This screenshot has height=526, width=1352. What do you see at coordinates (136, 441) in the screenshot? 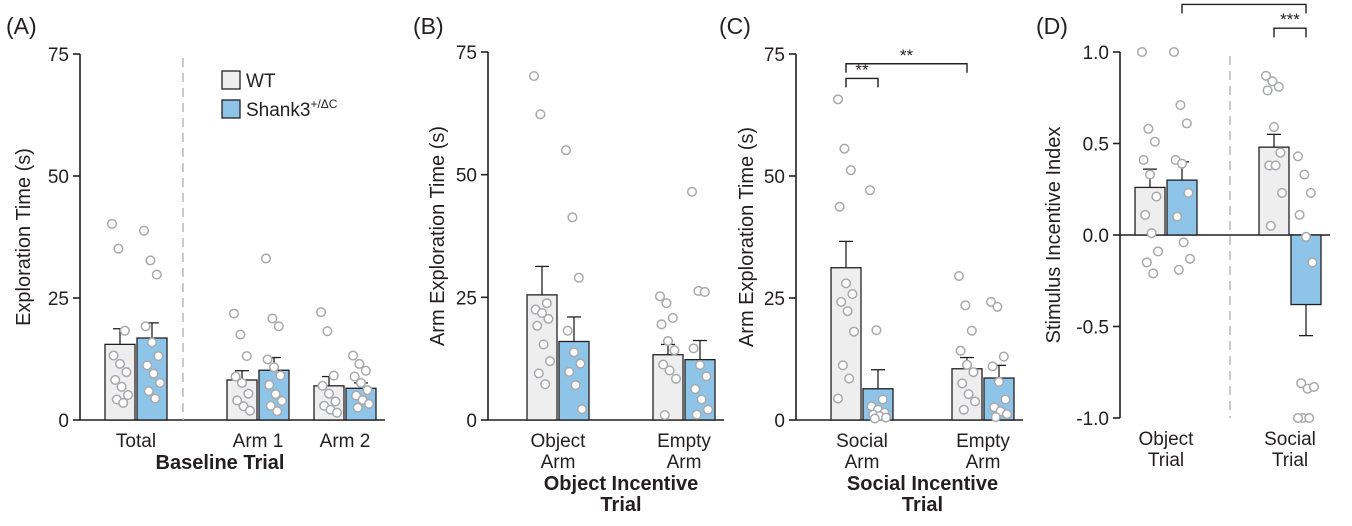
I see `x-tick-label: Total` at bounding box center [136, 441].